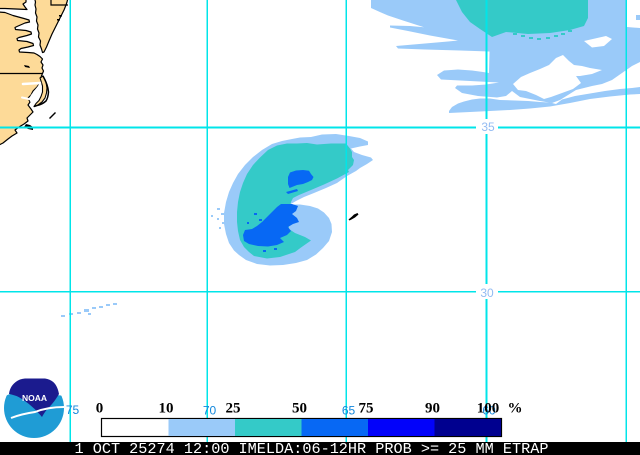 The height and width of the screenshot is (455, 640). Describe the element at coordinates (166, 409) in the screenshot. I see `svg-text: 10` at that location.